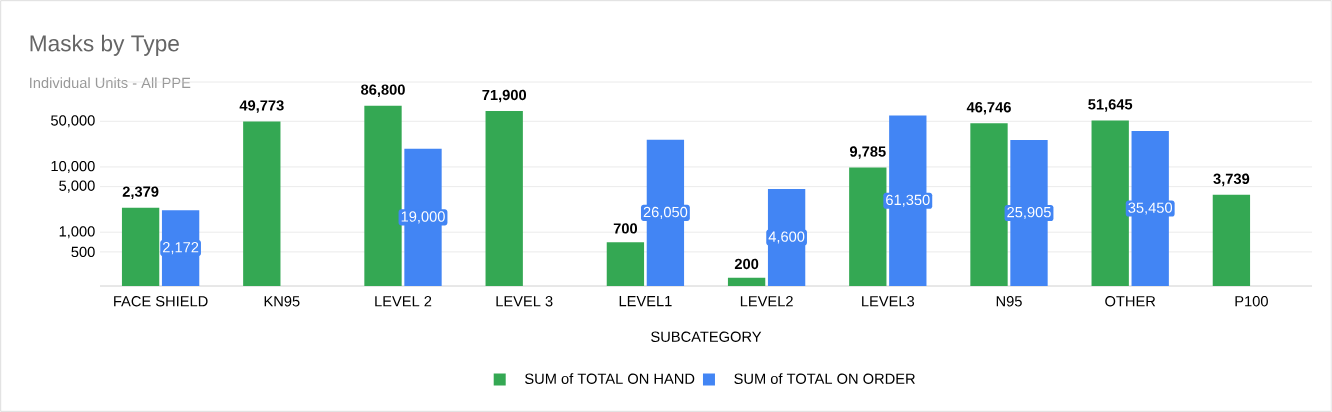  What do you see at coordinates (73, 166) in the screenshot?
I see `y-tick-label: 10,000` at bounding box center [73, 166].